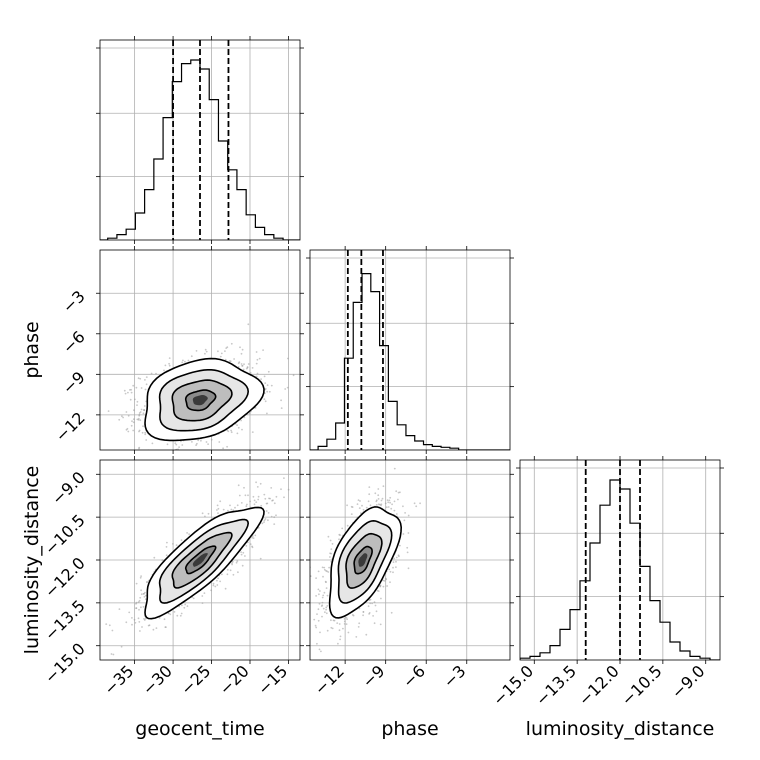  I want to click on x-tick-label: −3, so click(454, 676).